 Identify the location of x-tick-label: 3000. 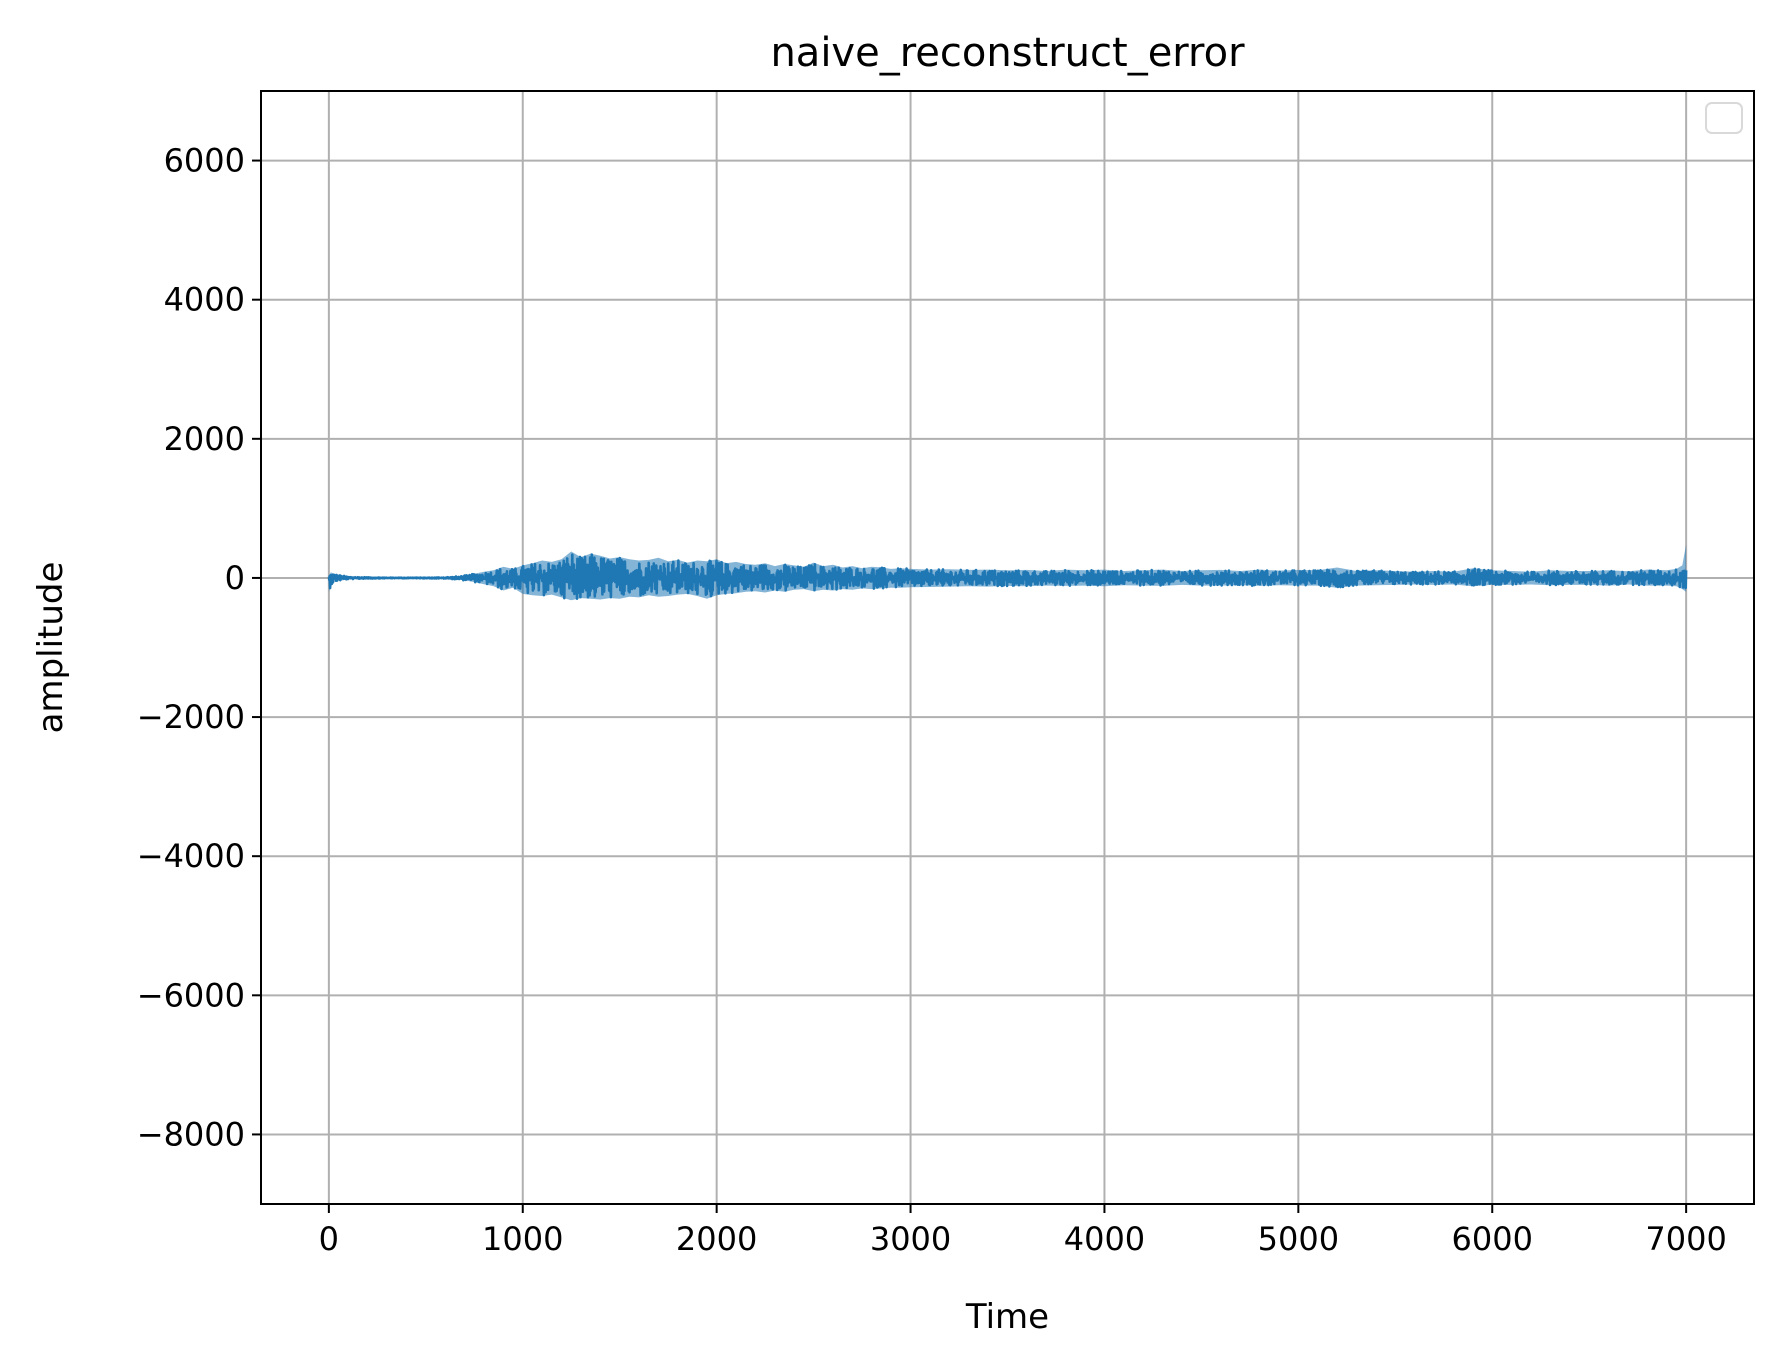
(910, 1239).